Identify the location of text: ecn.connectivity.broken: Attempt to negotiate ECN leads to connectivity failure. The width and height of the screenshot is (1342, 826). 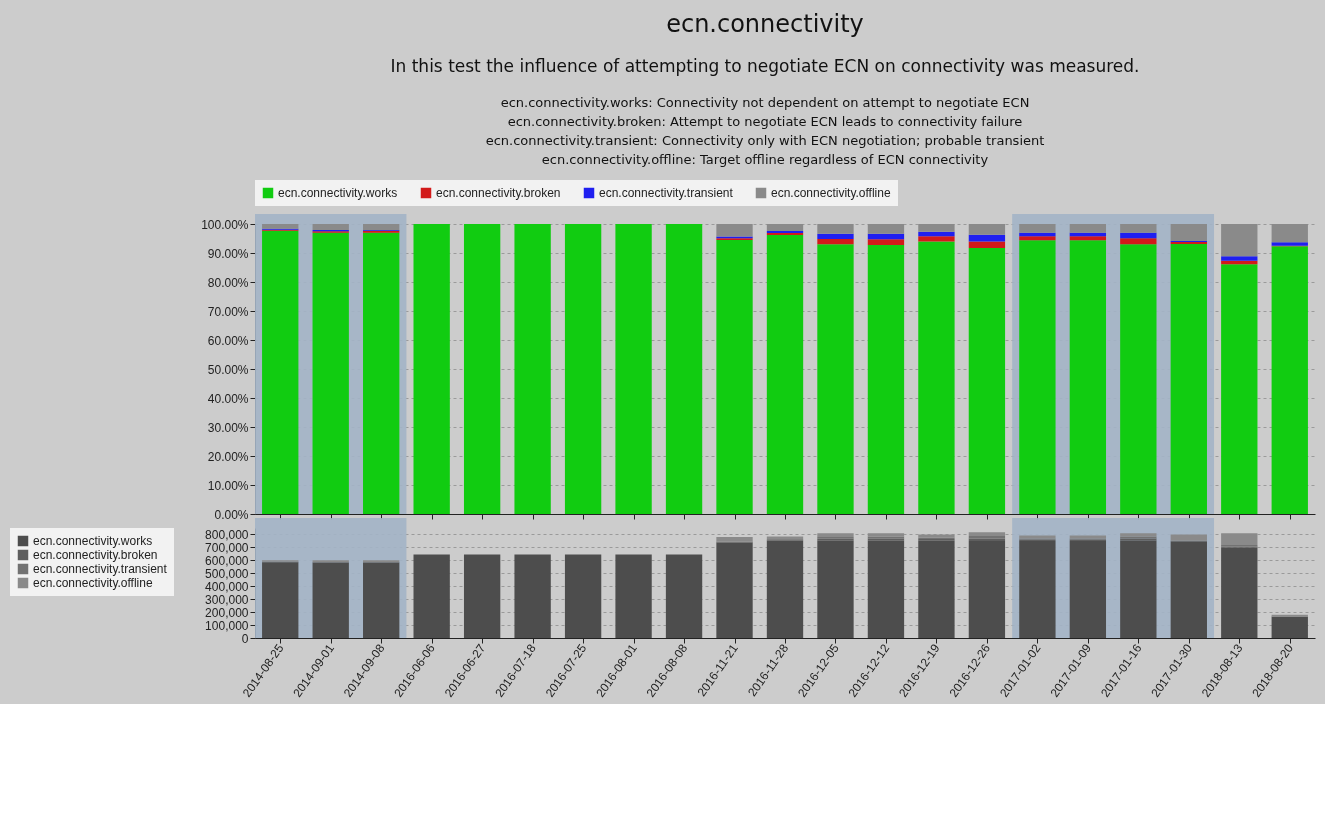
(765, 121).